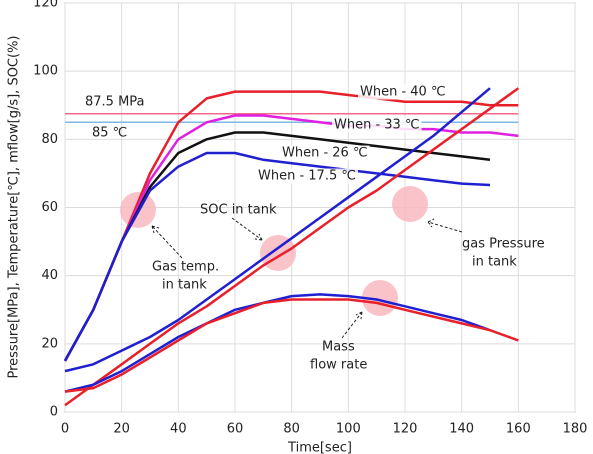 The width and height of the screenshot is (593, 454). What do you see at coordinates (348, 429) in the screenshot?
I see `x-tick-label: 100` at bounding box center [348, 429].